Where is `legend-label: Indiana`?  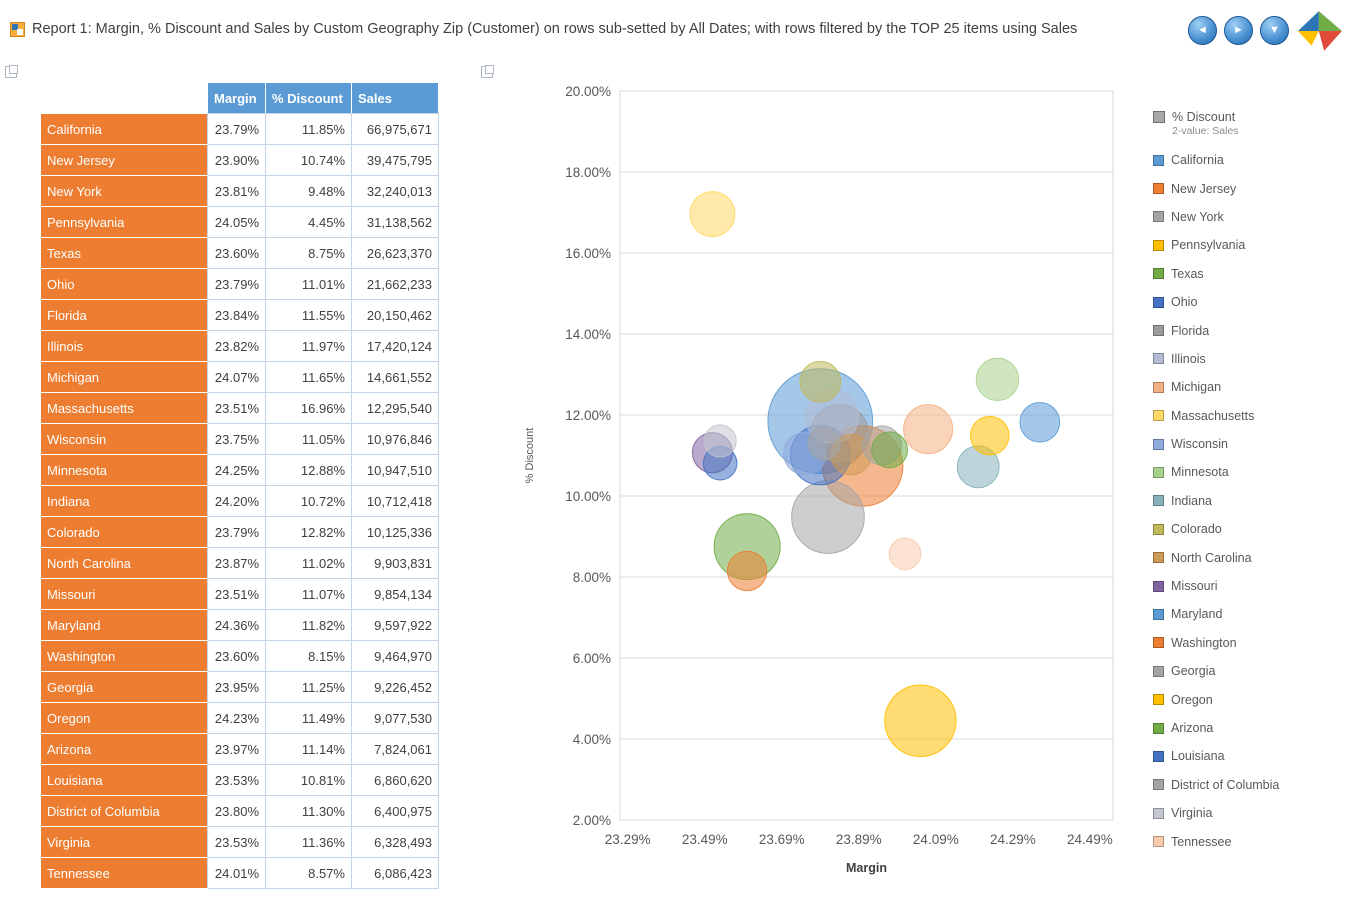 legend-label: Indiana is located at coordinates (1192, 500).